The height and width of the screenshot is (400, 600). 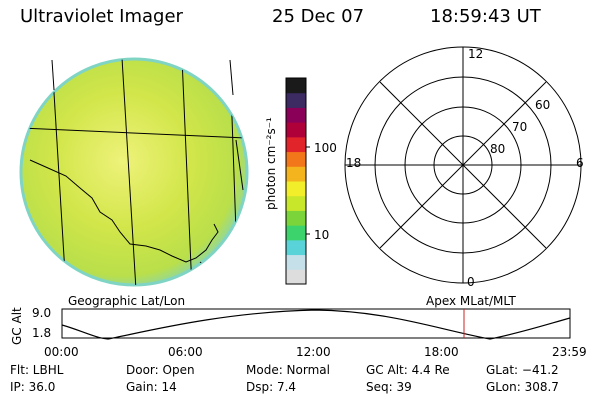 I want to click on coastline, so click(x=124, y=211).